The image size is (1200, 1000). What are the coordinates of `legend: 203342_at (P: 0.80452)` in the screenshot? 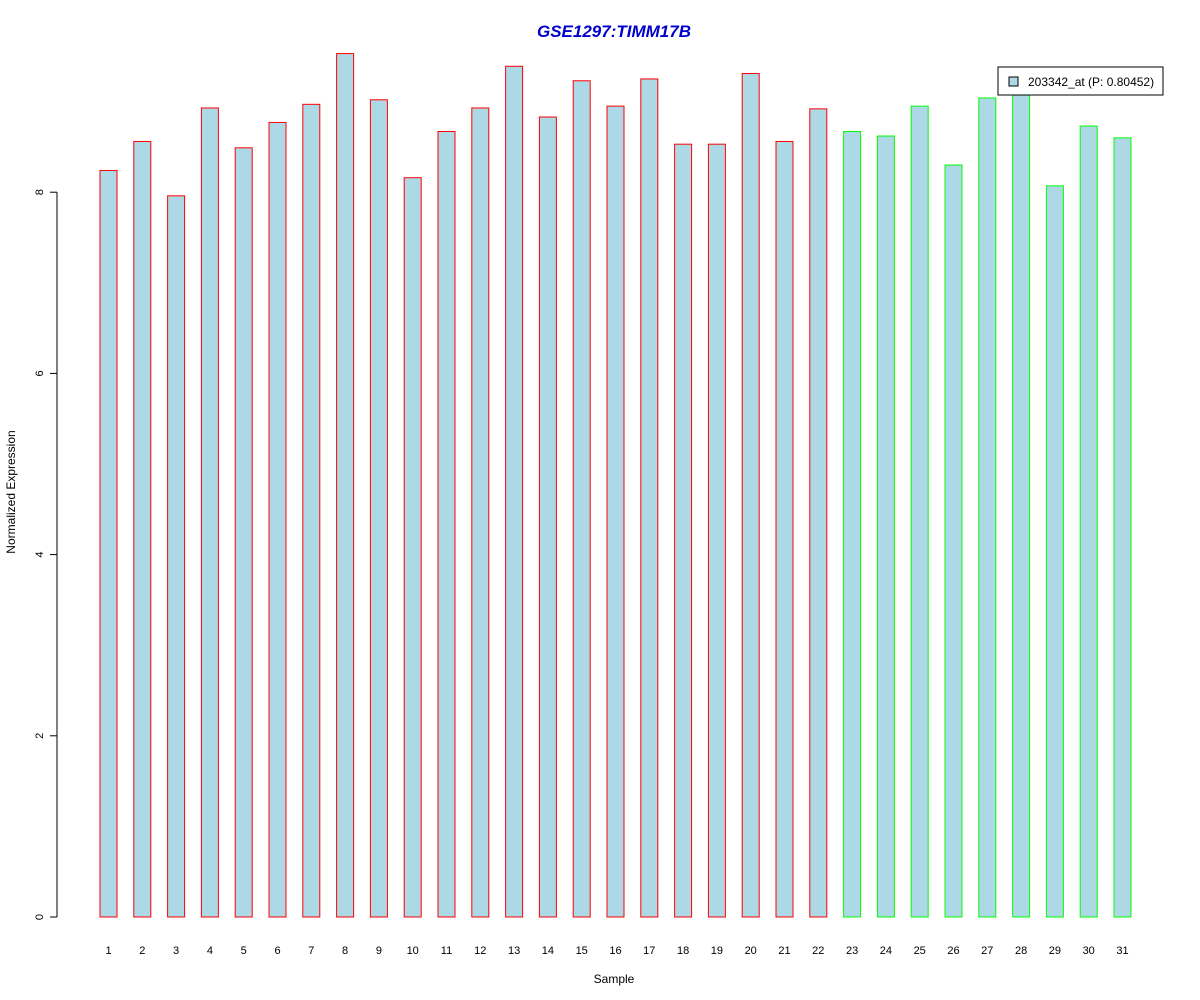 It's located at (1080, 81).